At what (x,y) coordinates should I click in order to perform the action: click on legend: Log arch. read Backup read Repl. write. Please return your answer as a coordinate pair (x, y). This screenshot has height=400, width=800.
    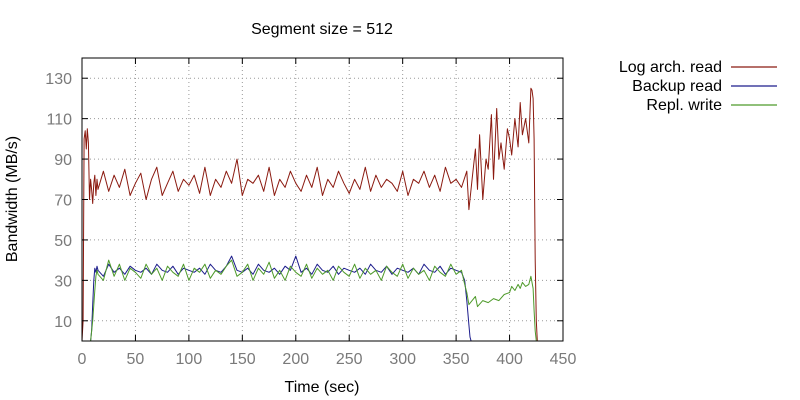
    Looking at the image, I should click on (698, 86).